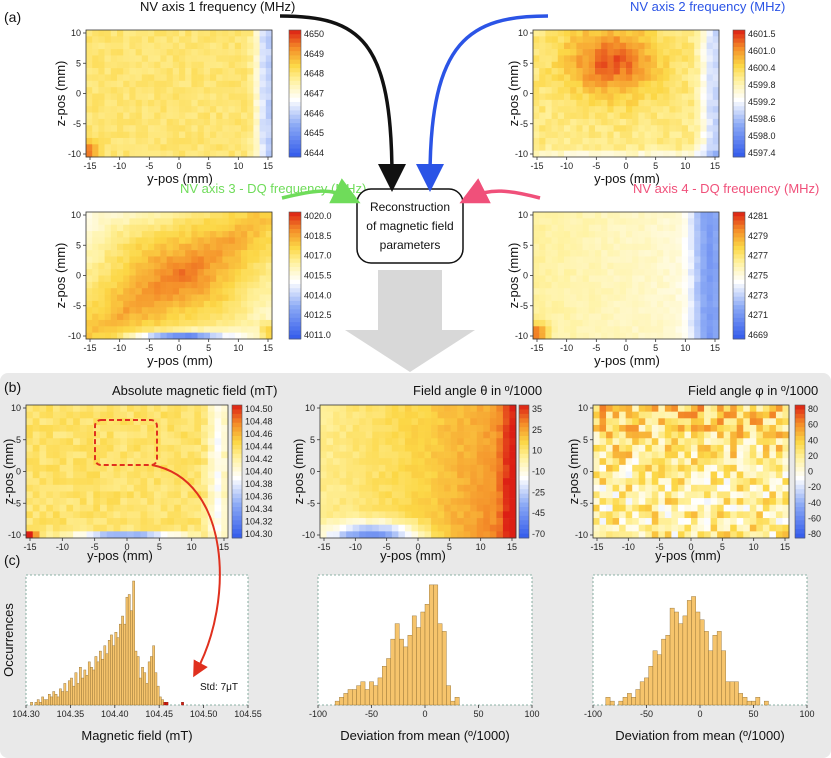  Describe the element at coordinates (16, 408) in the screenshot. I see `absB-ytick-label: 10` at that location.